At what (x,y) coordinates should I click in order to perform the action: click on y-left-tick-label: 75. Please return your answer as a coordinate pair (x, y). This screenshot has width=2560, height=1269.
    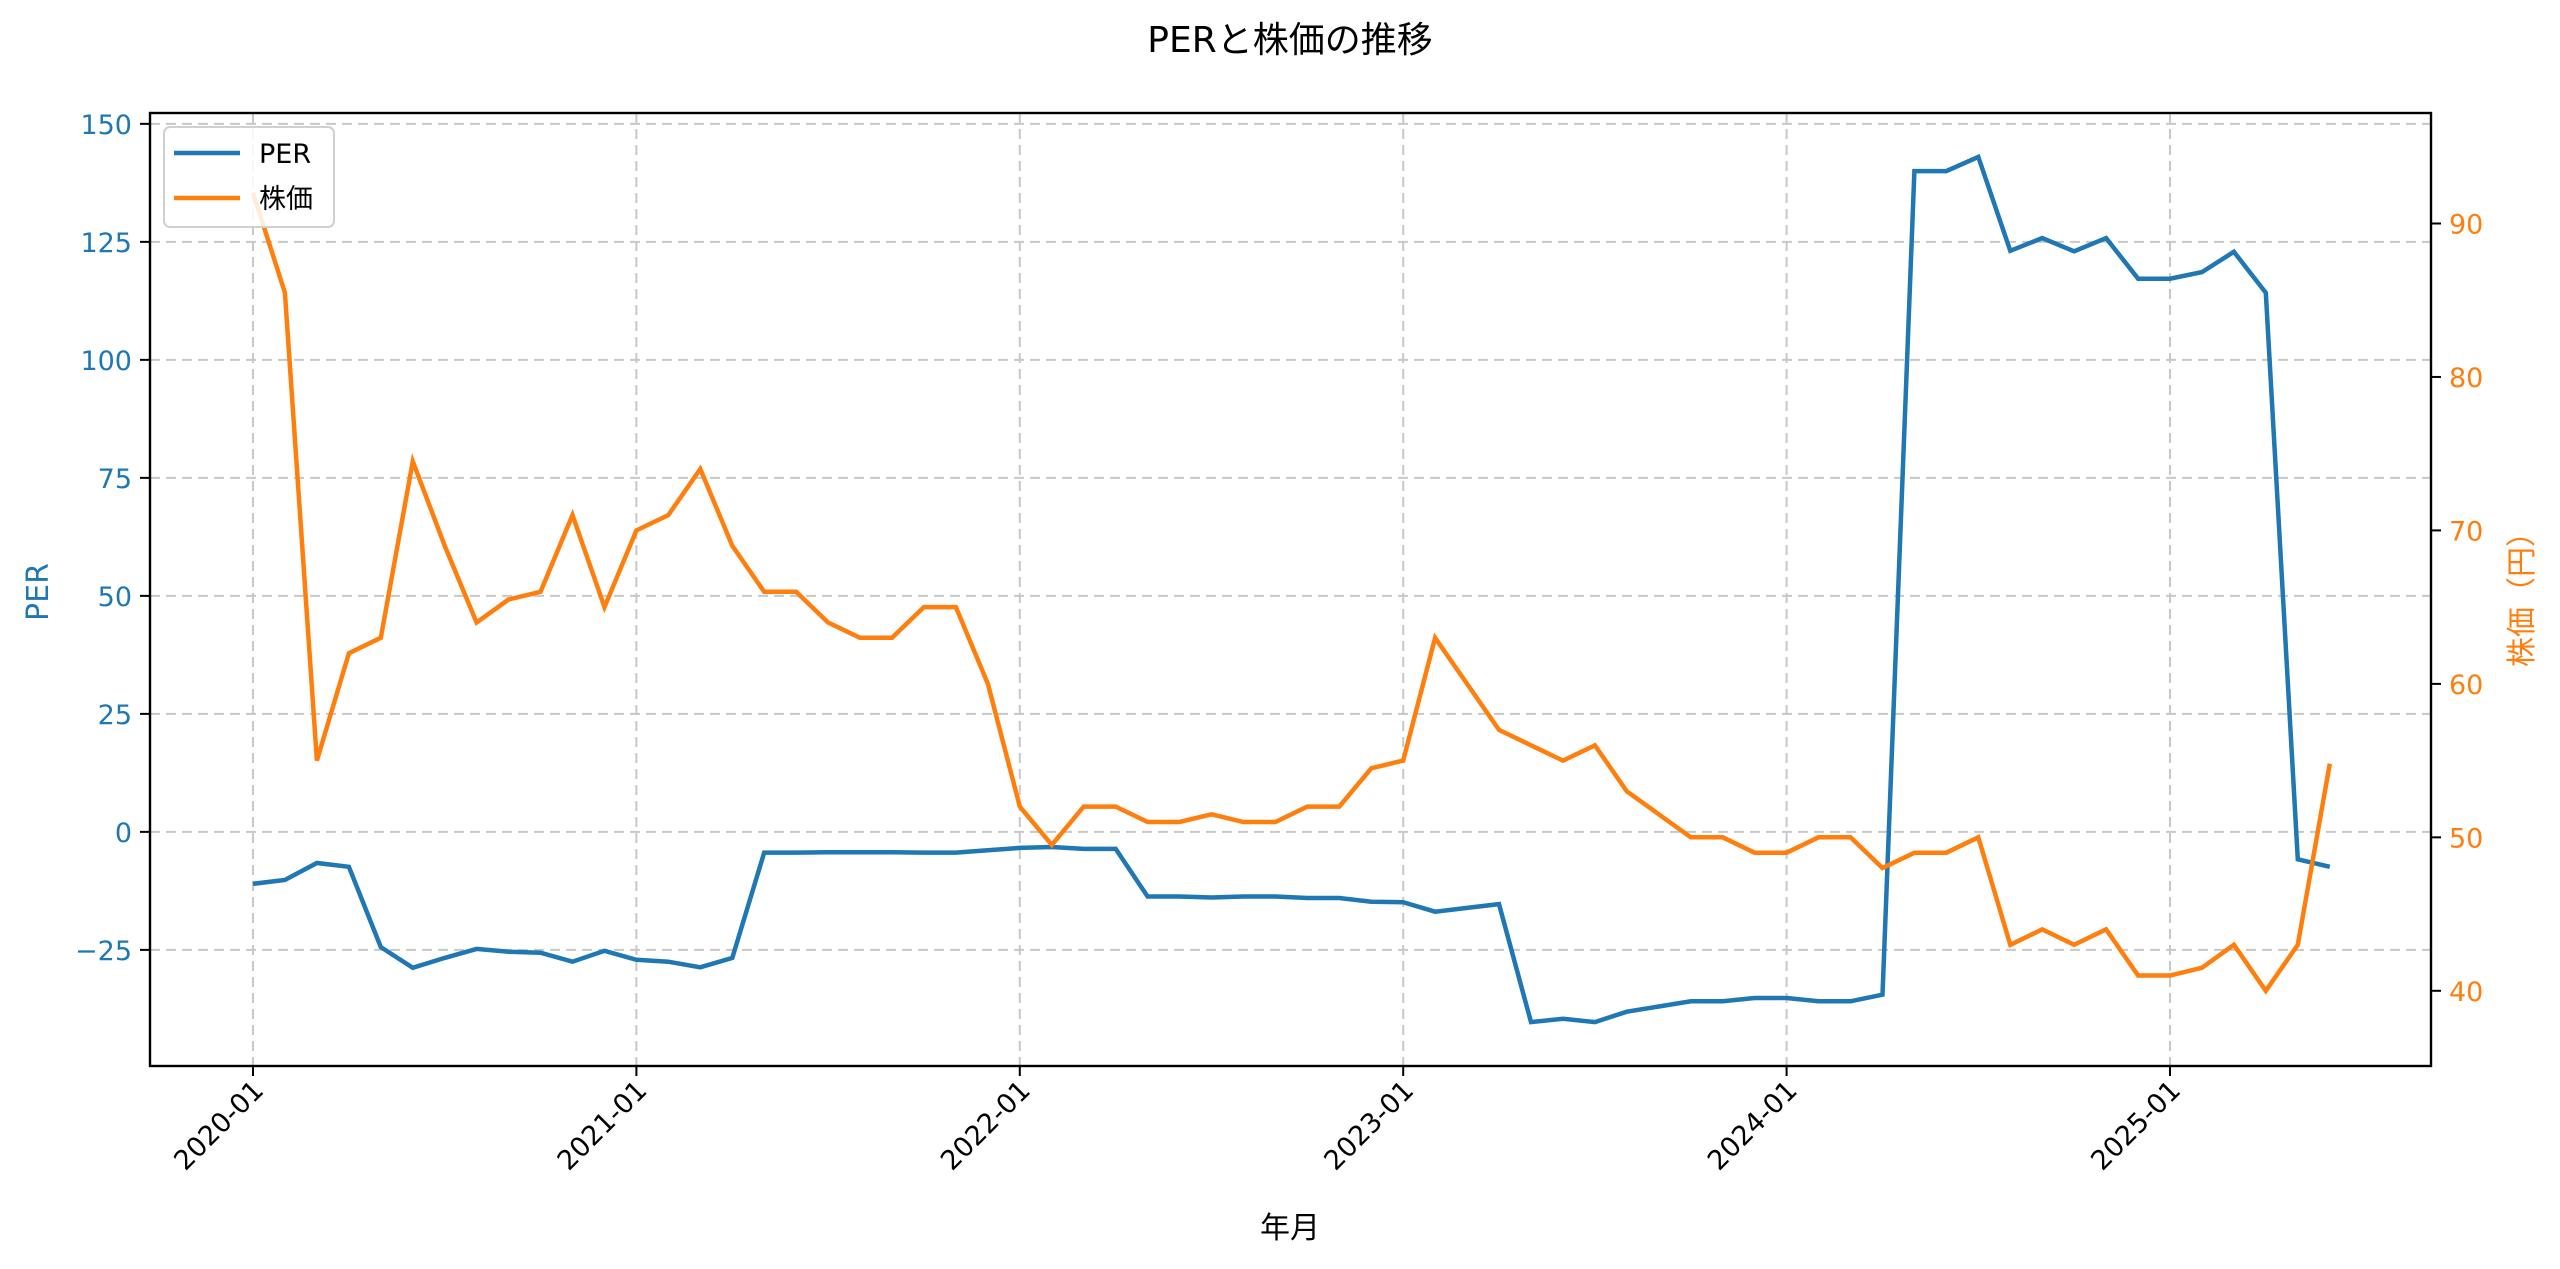
    Looking at the image, I should click on (115, 479).